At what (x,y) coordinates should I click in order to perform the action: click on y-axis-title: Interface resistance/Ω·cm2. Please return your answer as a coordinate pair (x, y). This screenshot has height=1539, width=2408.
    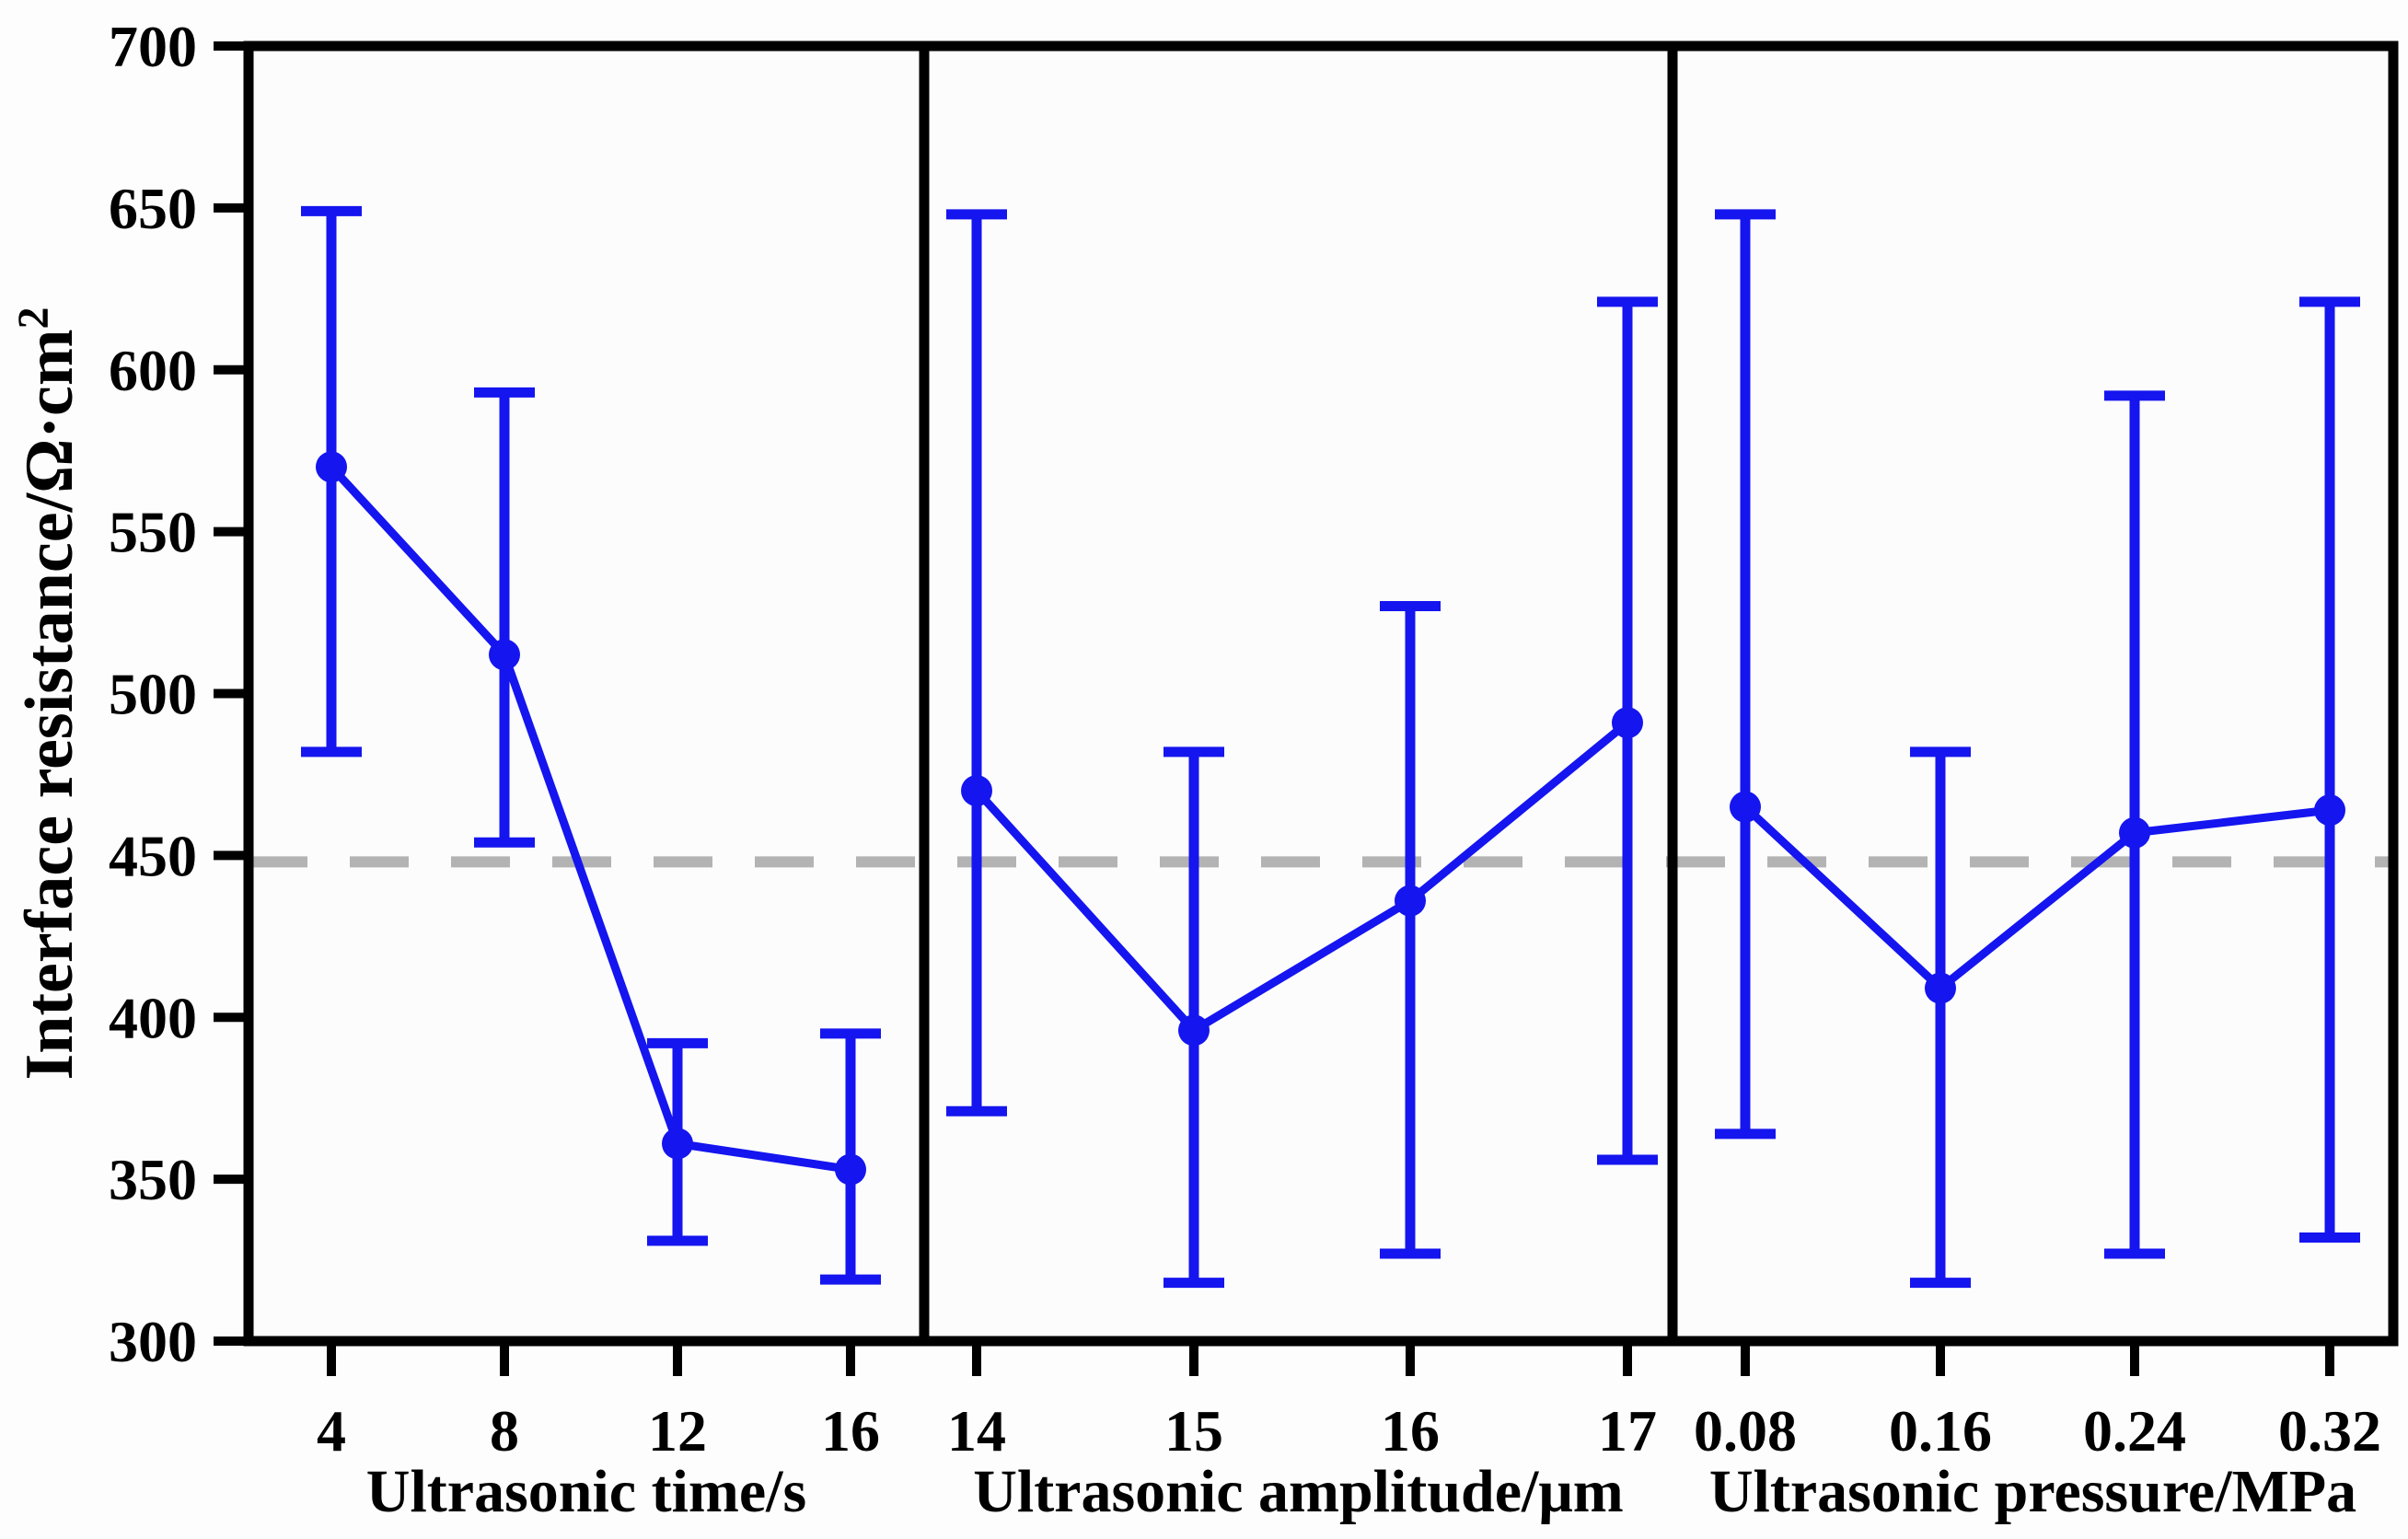
    Looking at the image, I should click on (48, 693).